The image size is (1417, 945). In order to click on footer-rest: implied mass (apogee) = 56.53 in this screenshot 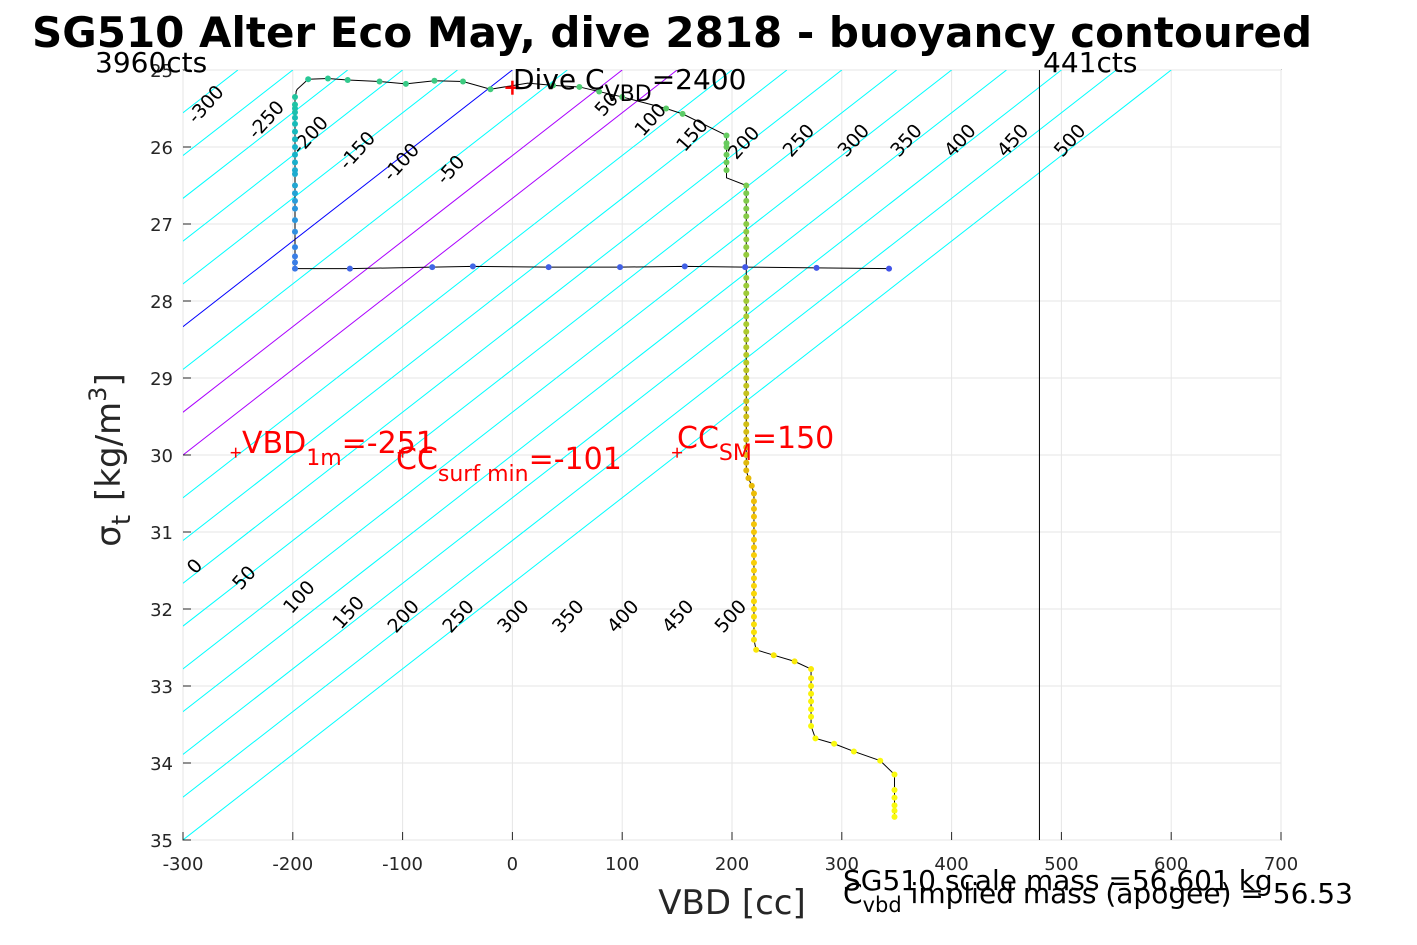, I will do `click(1127, 893)`.